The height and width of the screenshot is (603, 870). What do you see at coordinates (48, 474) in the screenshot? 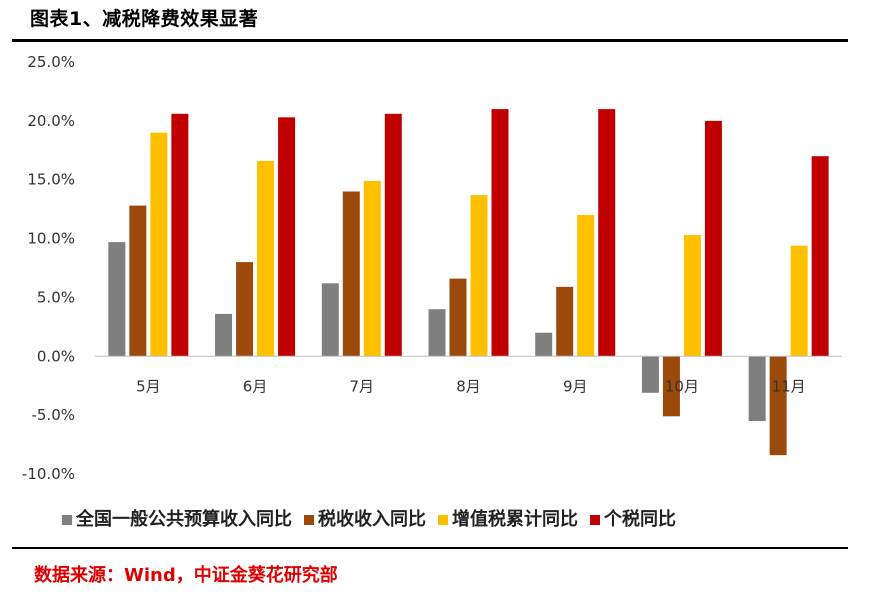
I see `y-tick-label: -10.0%` at bounding box center [48, 474].